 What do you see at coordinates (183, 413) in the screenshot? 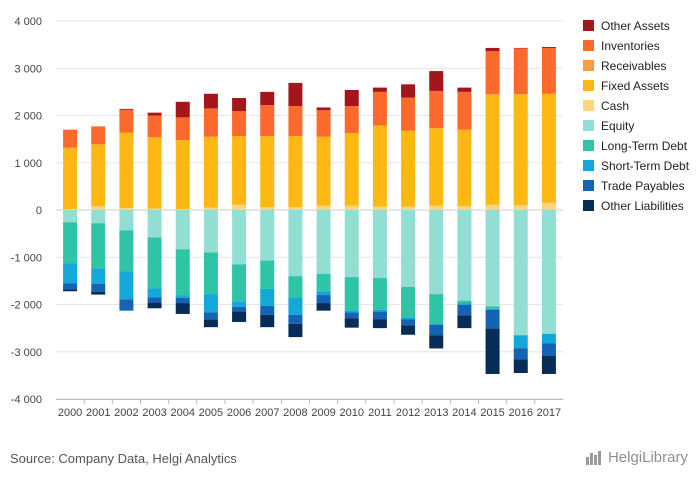
I see `x-tick-label: 2004` at bounding box center [183, 413].